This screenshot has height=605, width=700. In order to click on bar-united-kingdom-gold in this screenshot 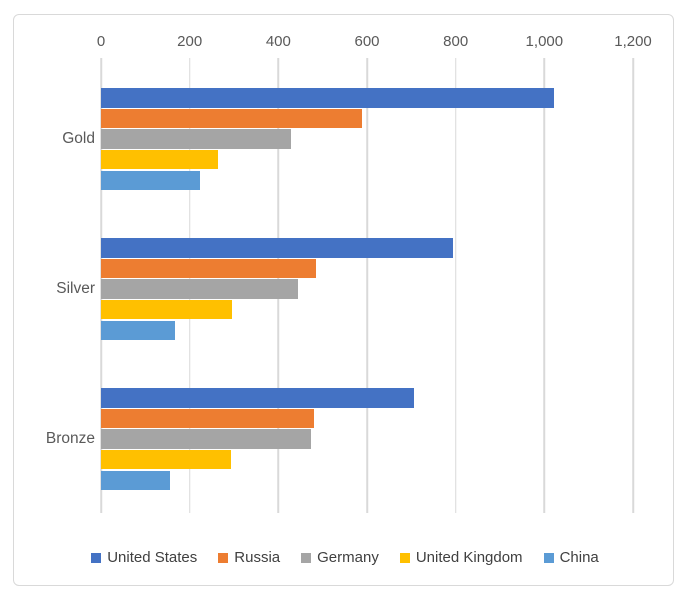, I will do `click(159, 159)`.